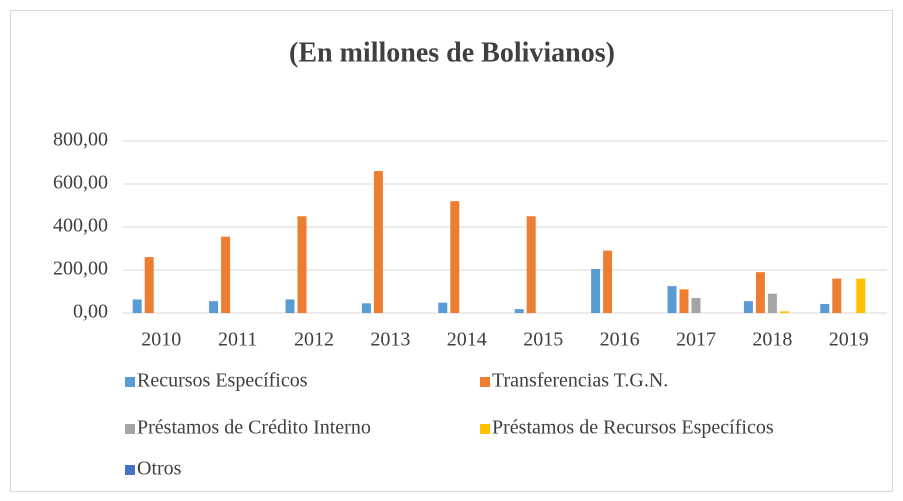 The height and width of the screenshot is (501, 903). Describe the element at coordinates (159, 469) in the screenshot. I see `legend-label: Otros` at that location.